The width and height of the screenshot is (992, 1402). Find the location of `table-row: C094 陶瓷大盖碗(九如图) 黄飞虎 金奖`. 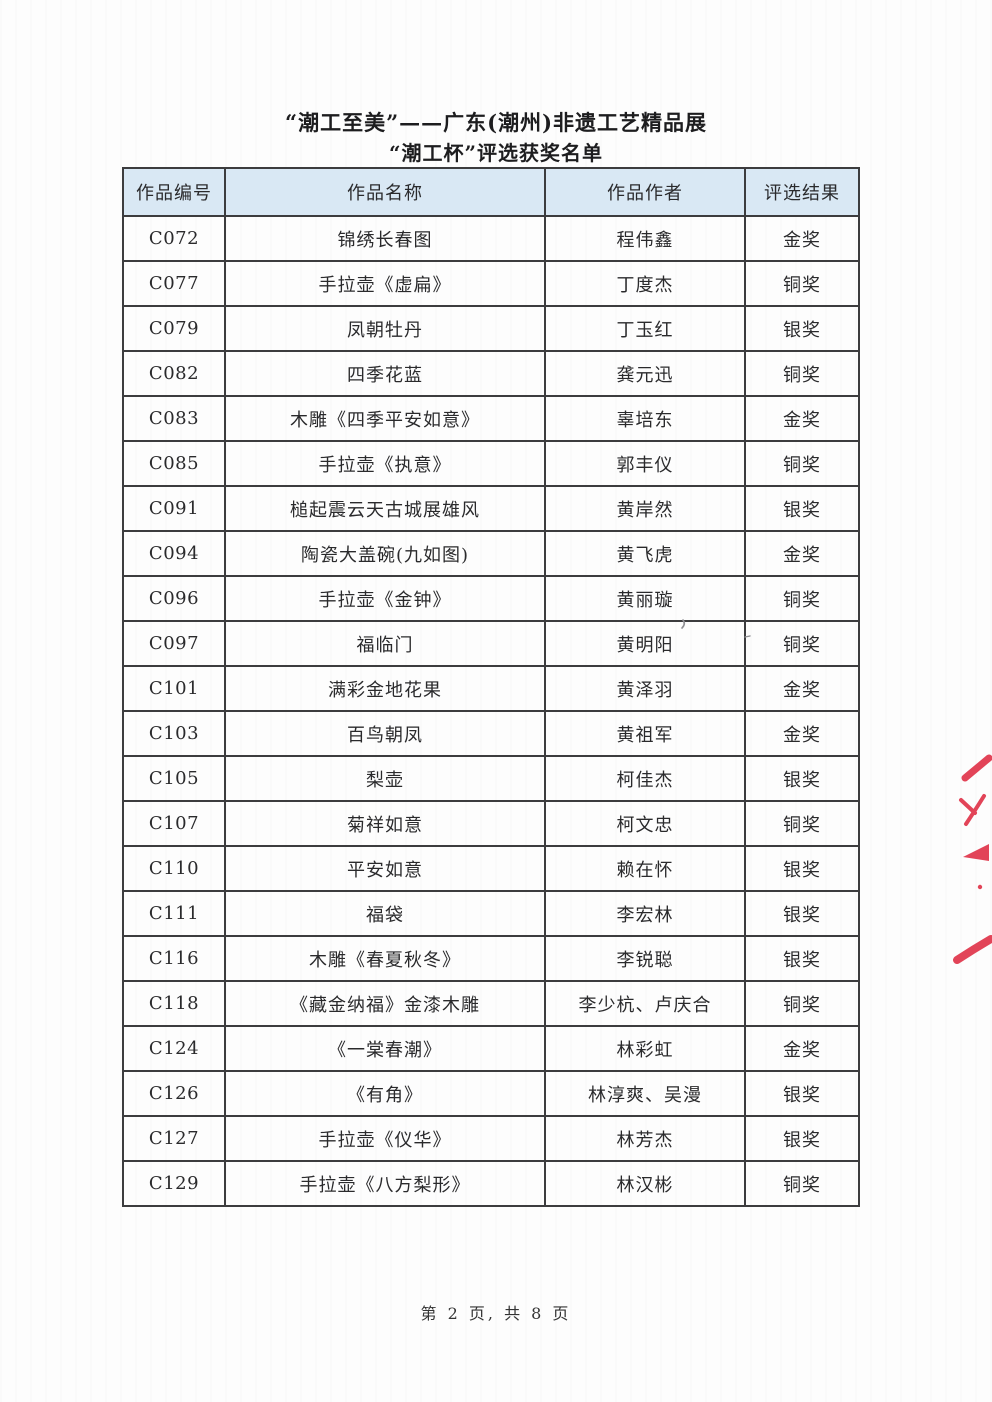

table-row: C094 陶瓷大盖碗(九如图) 黄飞虎 金奖 is located at coordinates (491, 553).